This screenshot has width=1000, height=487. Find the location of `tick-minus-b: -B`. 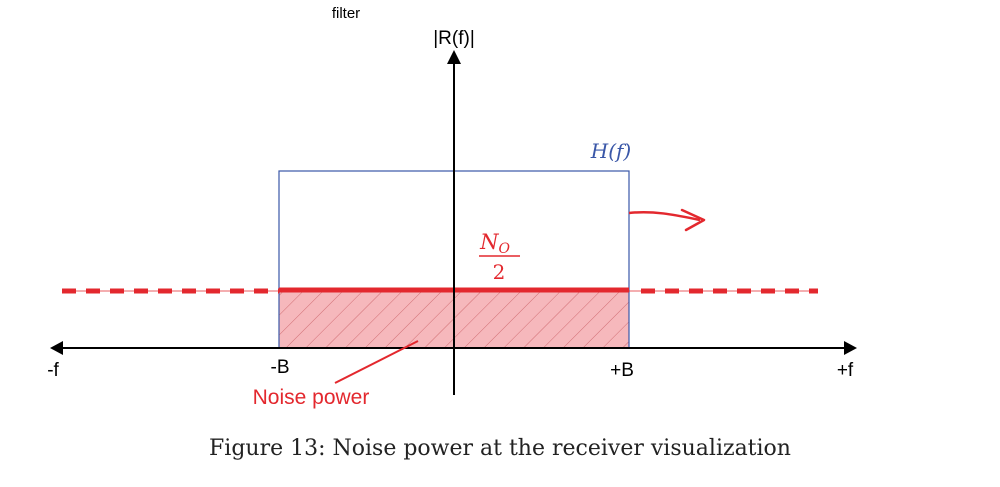

tick-minus-b: -B is located at coordinates (280, 367).